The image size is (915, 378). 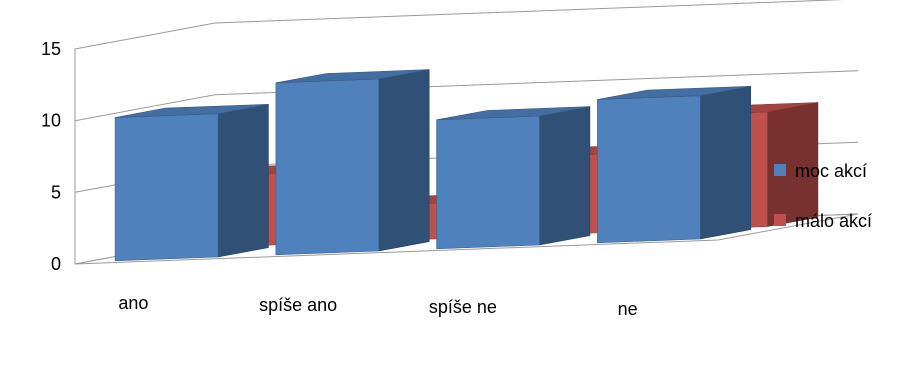 What do you see at coordinates (833, 221) in the screenshot?
I see `legend-label-malo-akci: málo akcí` at bounding box center [833, 221].